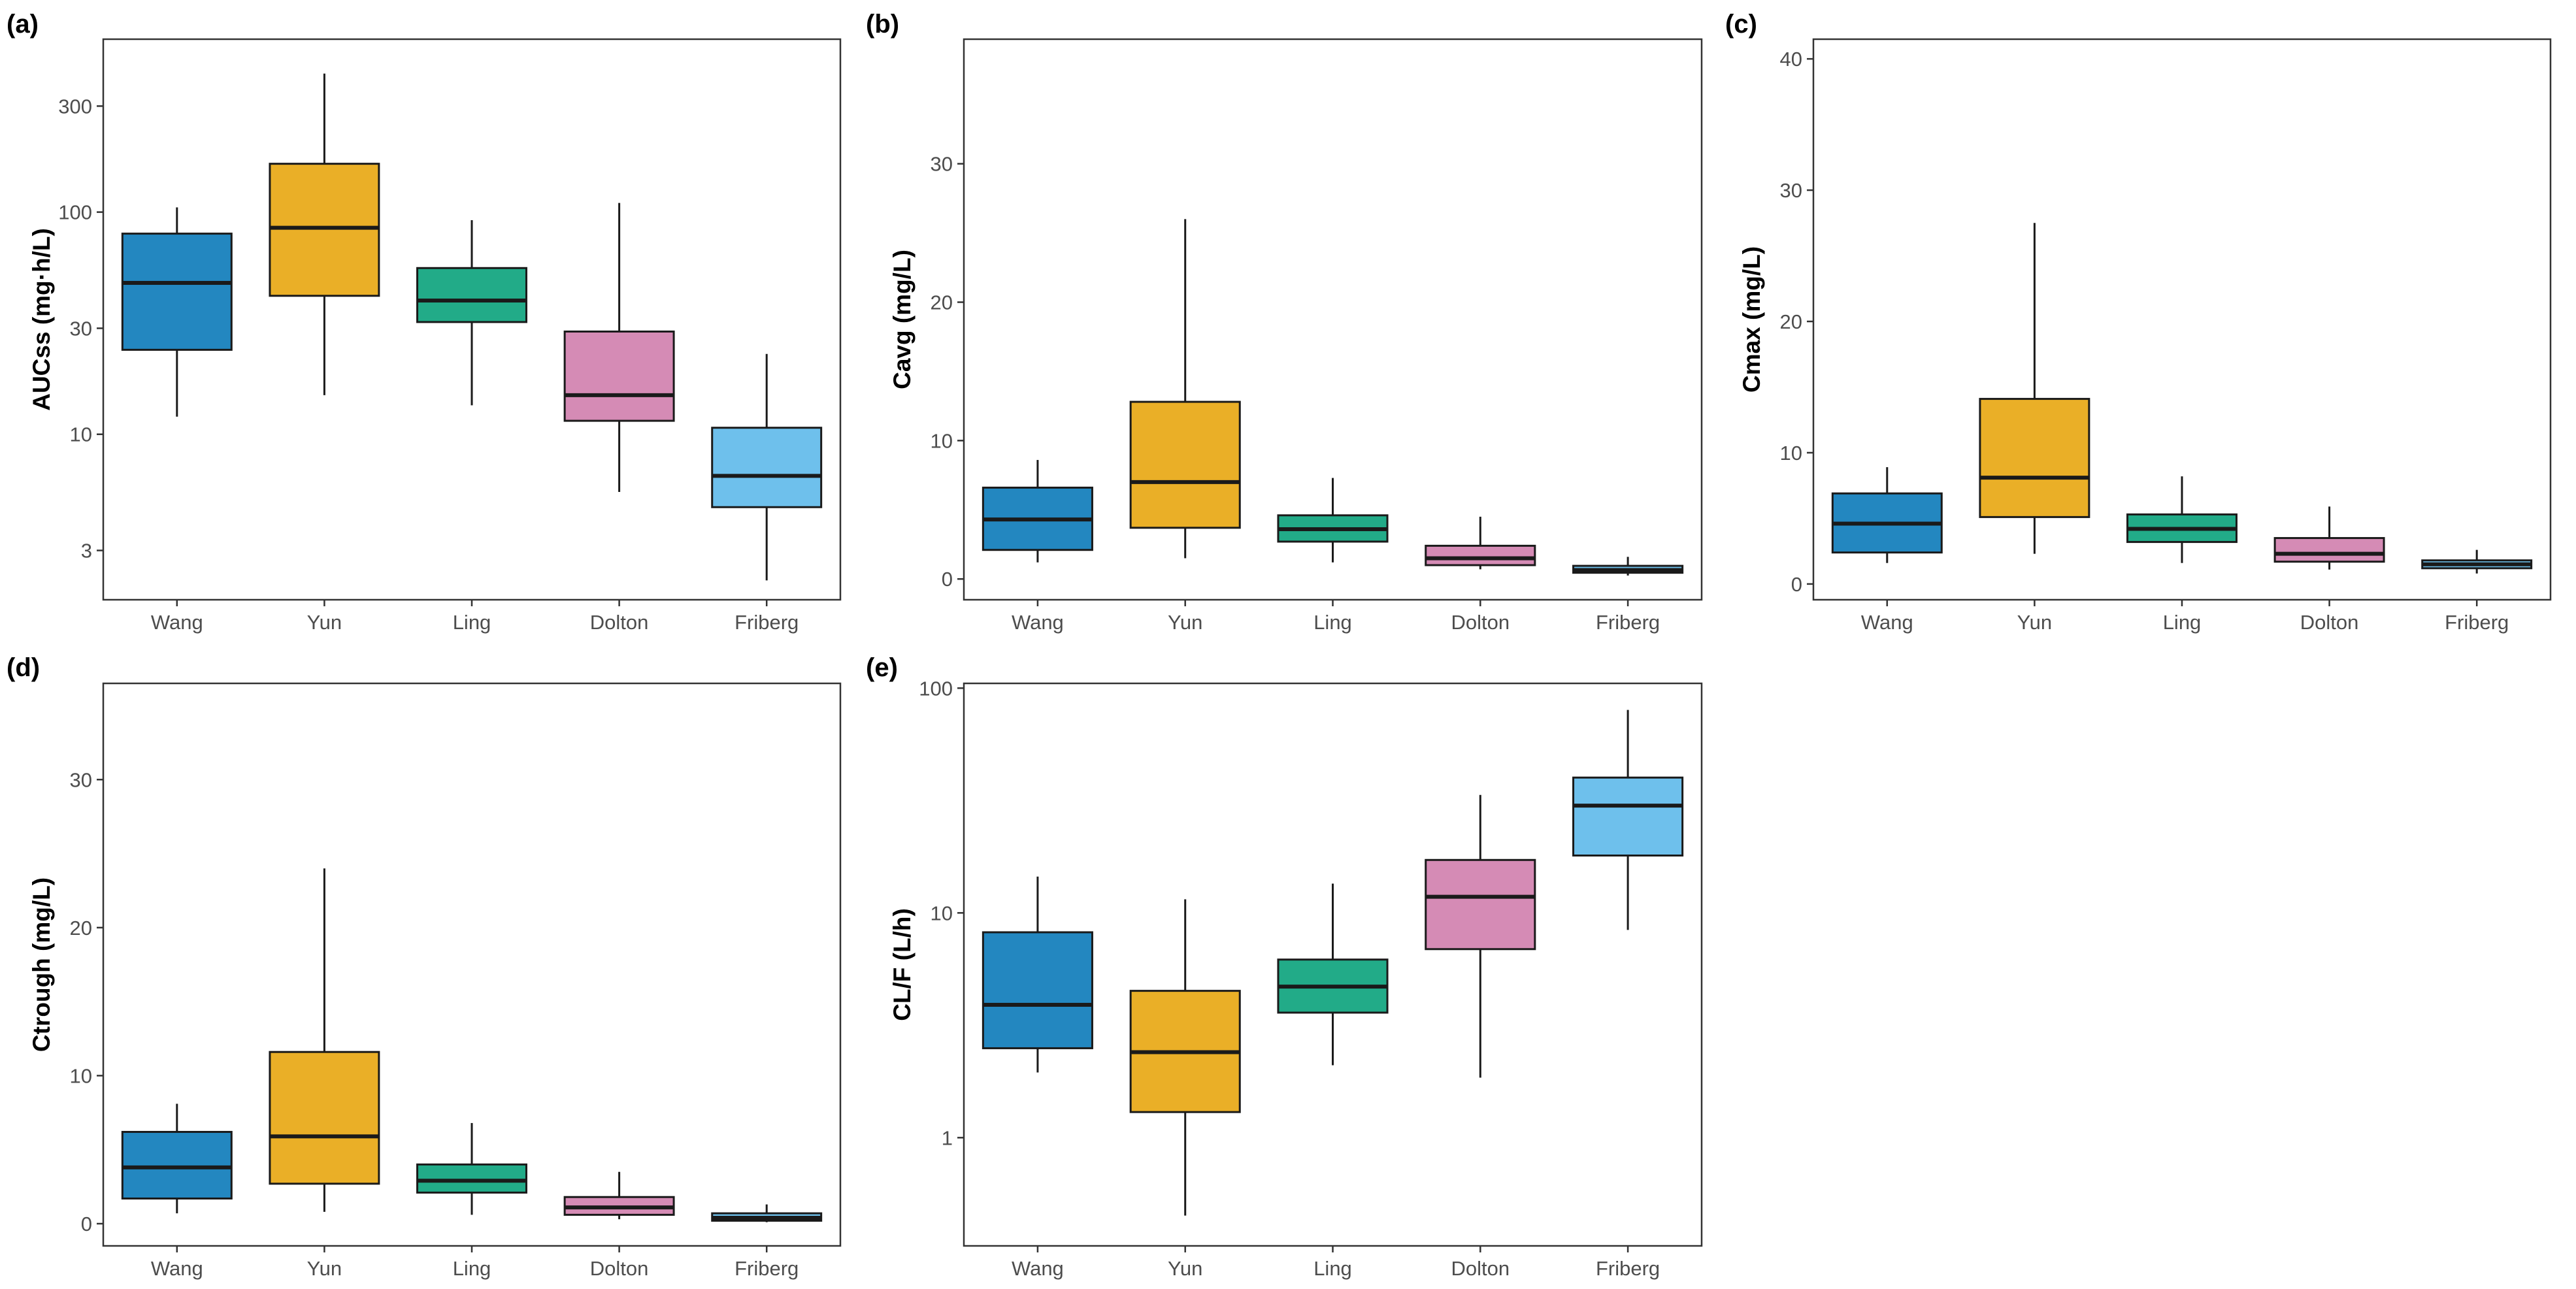 This screenshot has width=2576, height=1289. Describe the element at coordinates (23, 24) in the screenshot. I see `panel-label: (a)` at that location.